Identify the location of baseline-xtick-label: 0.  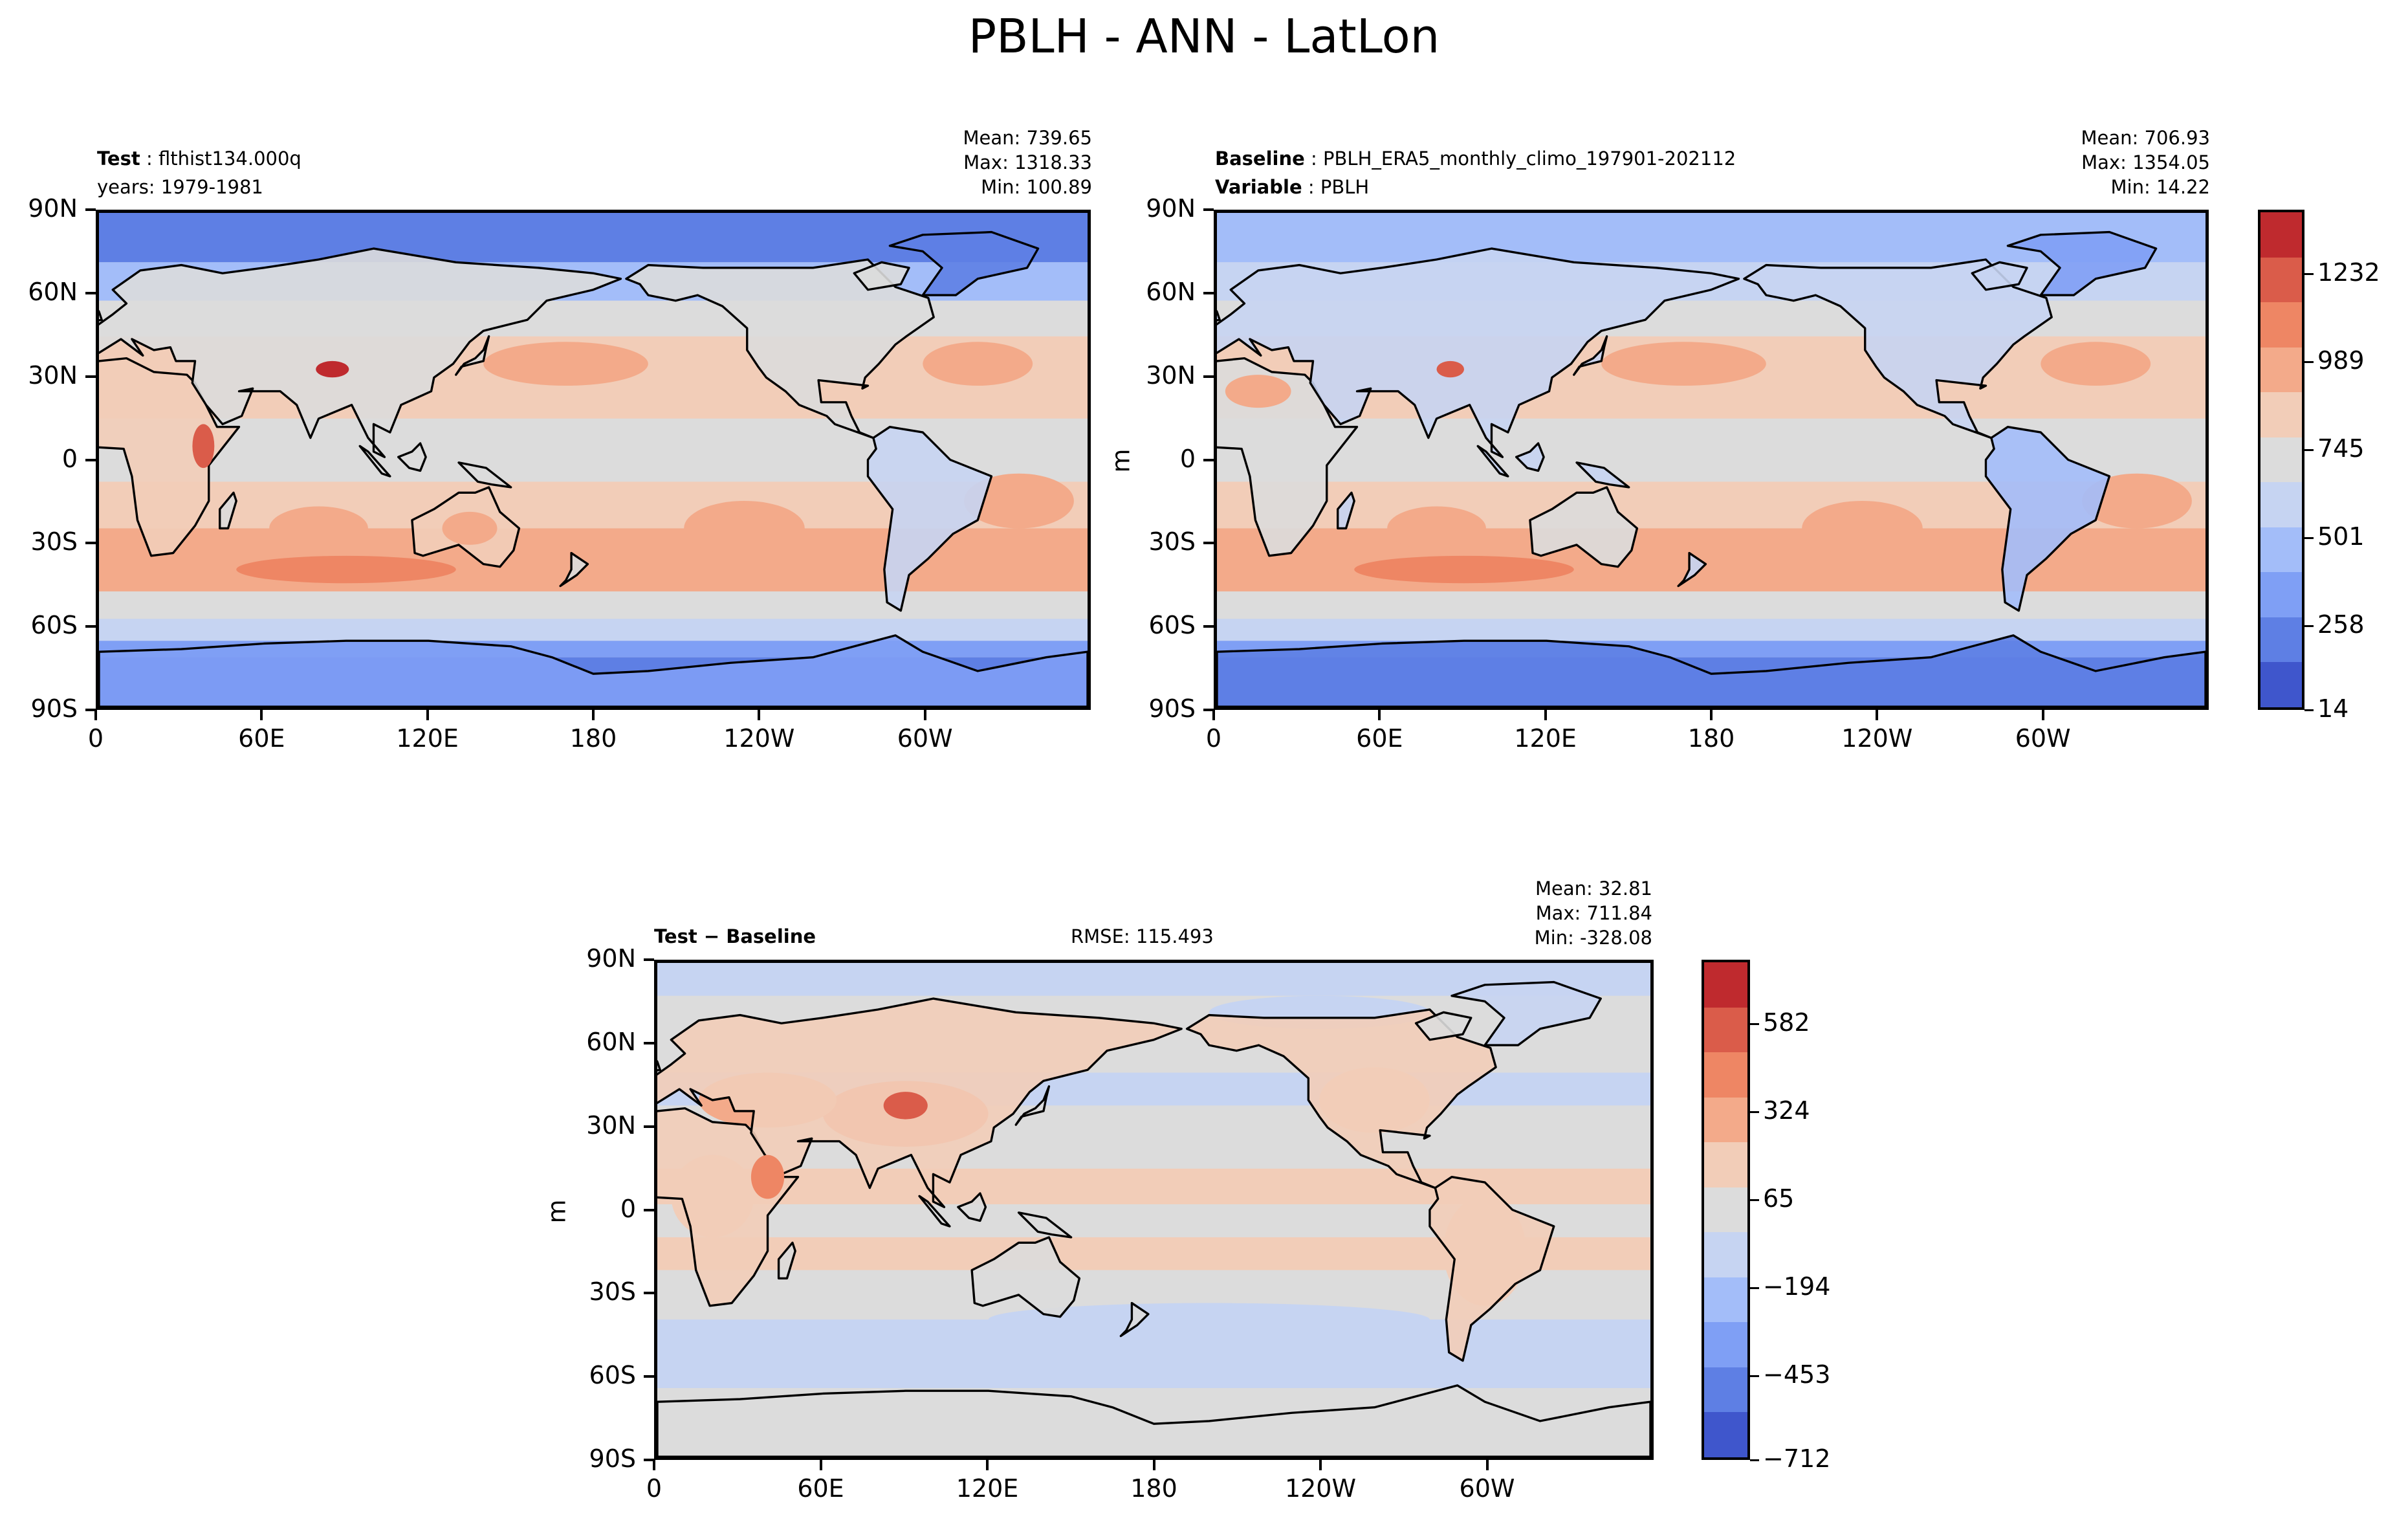
(1214, 738).